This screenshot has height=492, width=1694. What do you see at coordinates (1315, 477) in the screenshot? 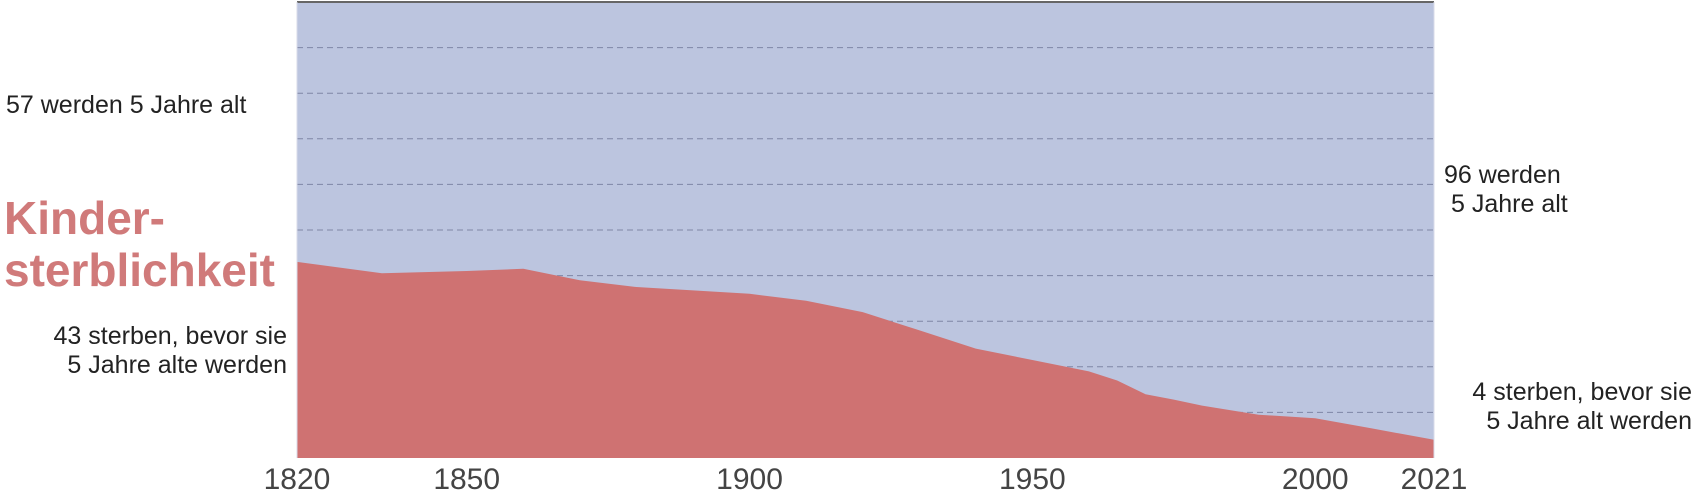
I see `x-tick-label: 2000` at bounding box center [1315, 477].